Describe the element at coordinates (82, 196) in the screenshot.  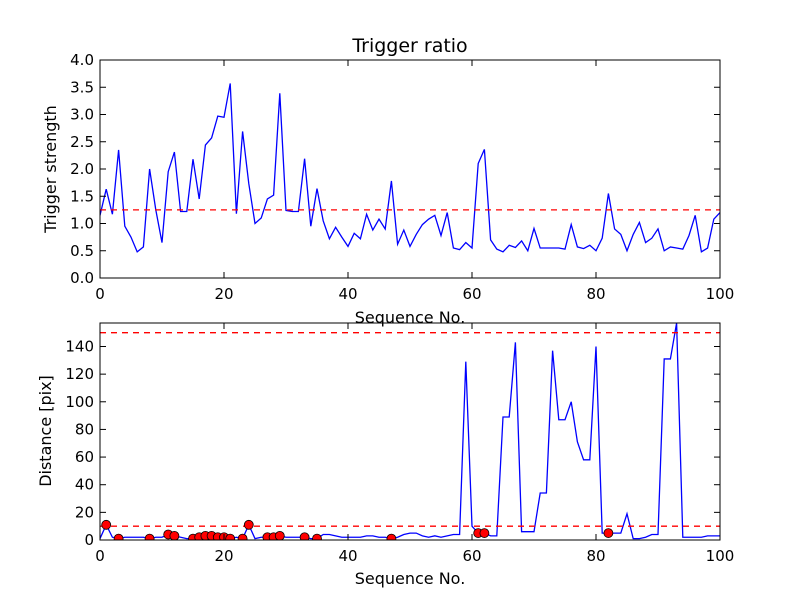
I see `y-tick-label: 1.5` at that location.